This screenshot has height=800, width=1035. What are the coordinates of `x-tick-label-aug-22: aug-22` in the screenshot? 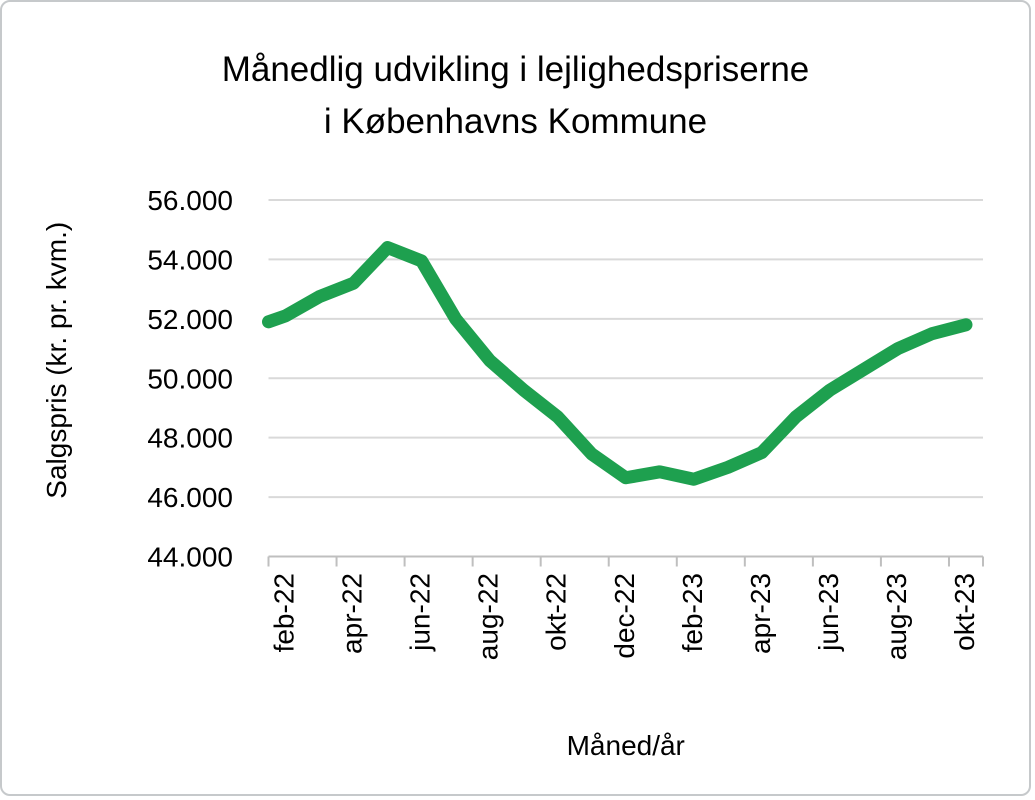 It's located at (488, 616).